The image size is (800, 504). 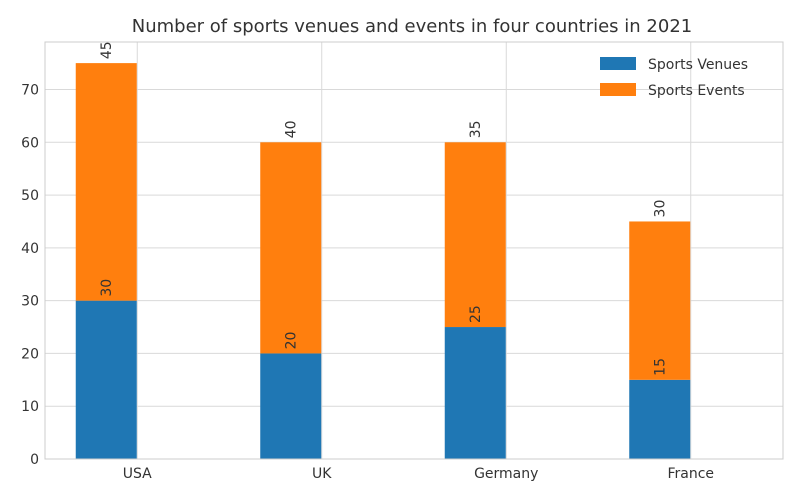 What do you see at coordinates (475, 393) in the screenshot?
I see `bar-sports-venues-germany` at bounding box center [475, 393].